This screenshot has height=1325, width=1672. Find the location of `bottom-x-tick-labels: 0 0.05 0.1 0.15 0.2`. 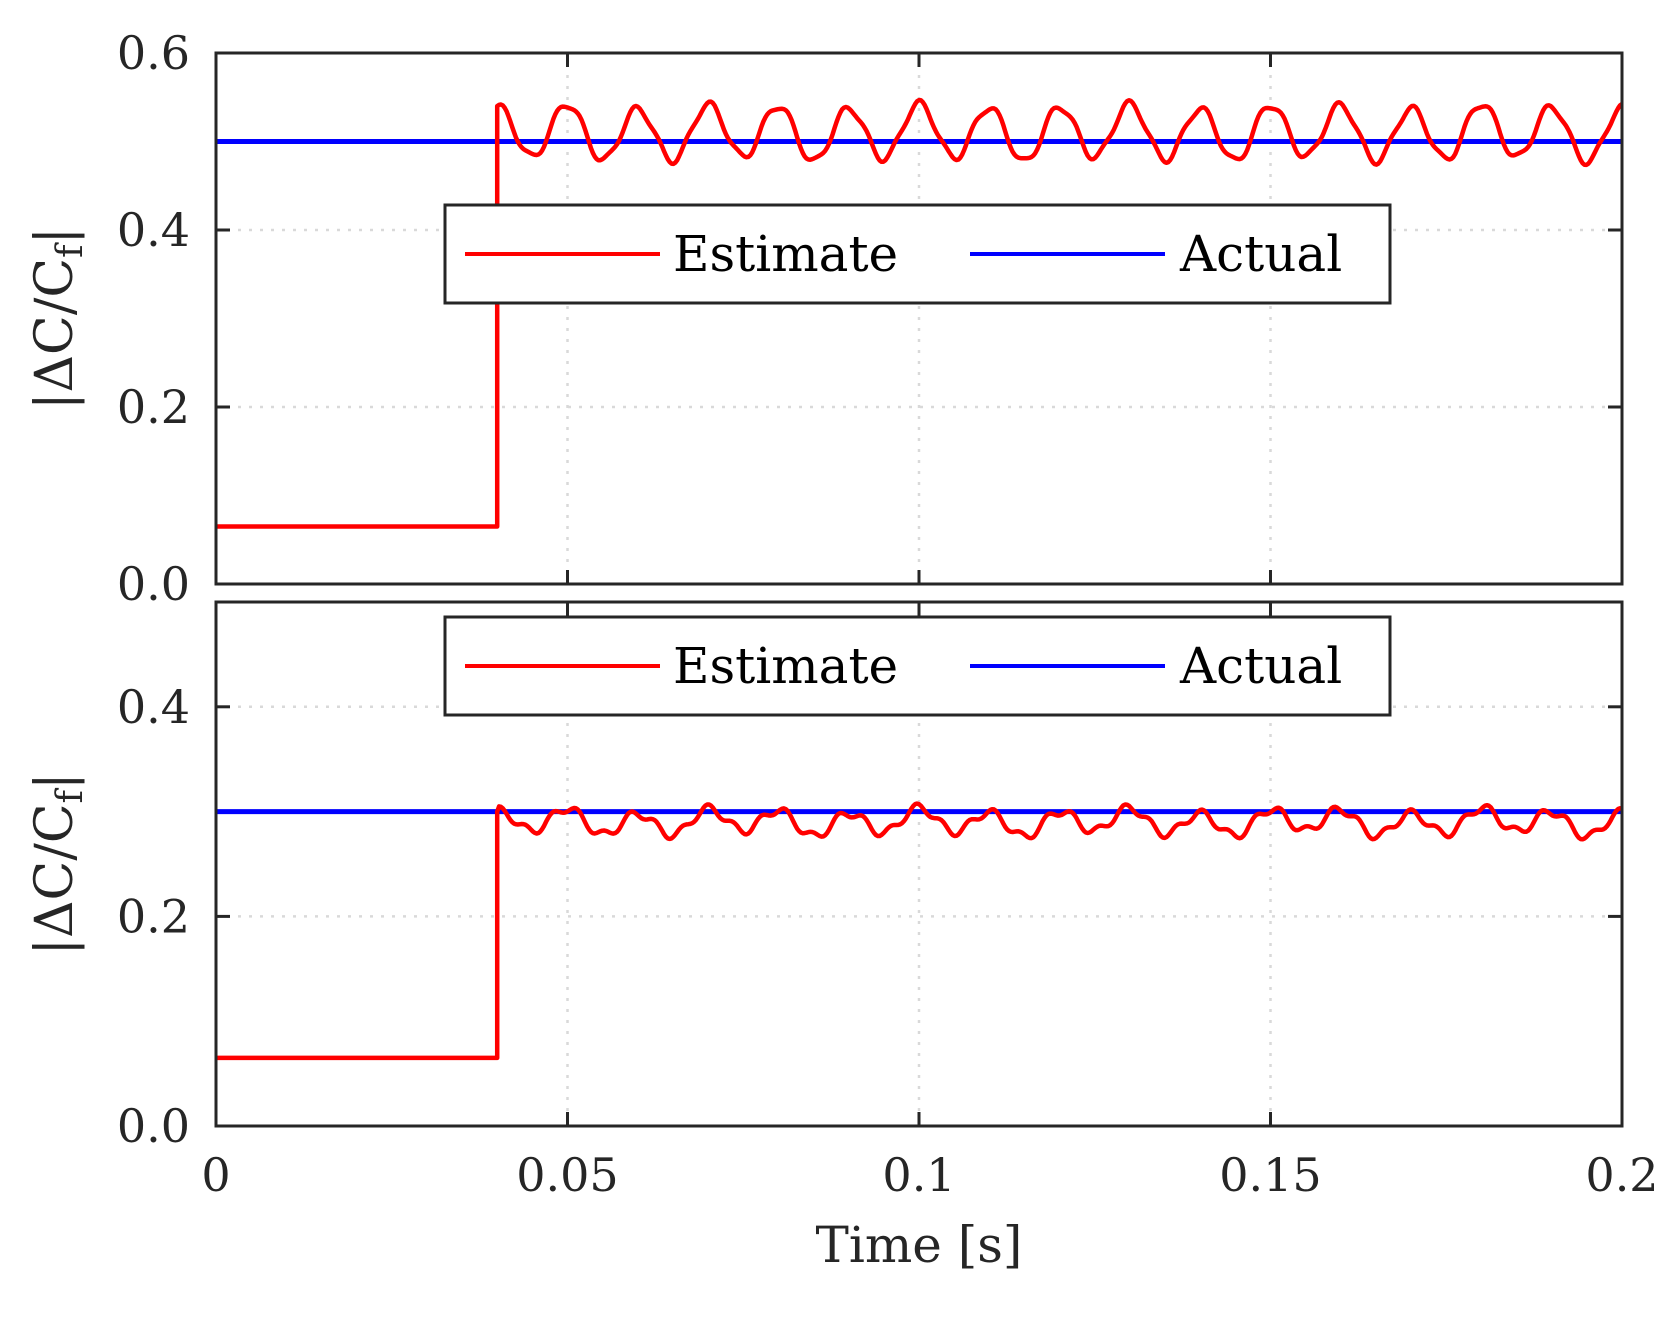

bottom-x-tick-labels: 0 0.05 0.1 0.15 0.2 is located at coordinates (929, 1175).